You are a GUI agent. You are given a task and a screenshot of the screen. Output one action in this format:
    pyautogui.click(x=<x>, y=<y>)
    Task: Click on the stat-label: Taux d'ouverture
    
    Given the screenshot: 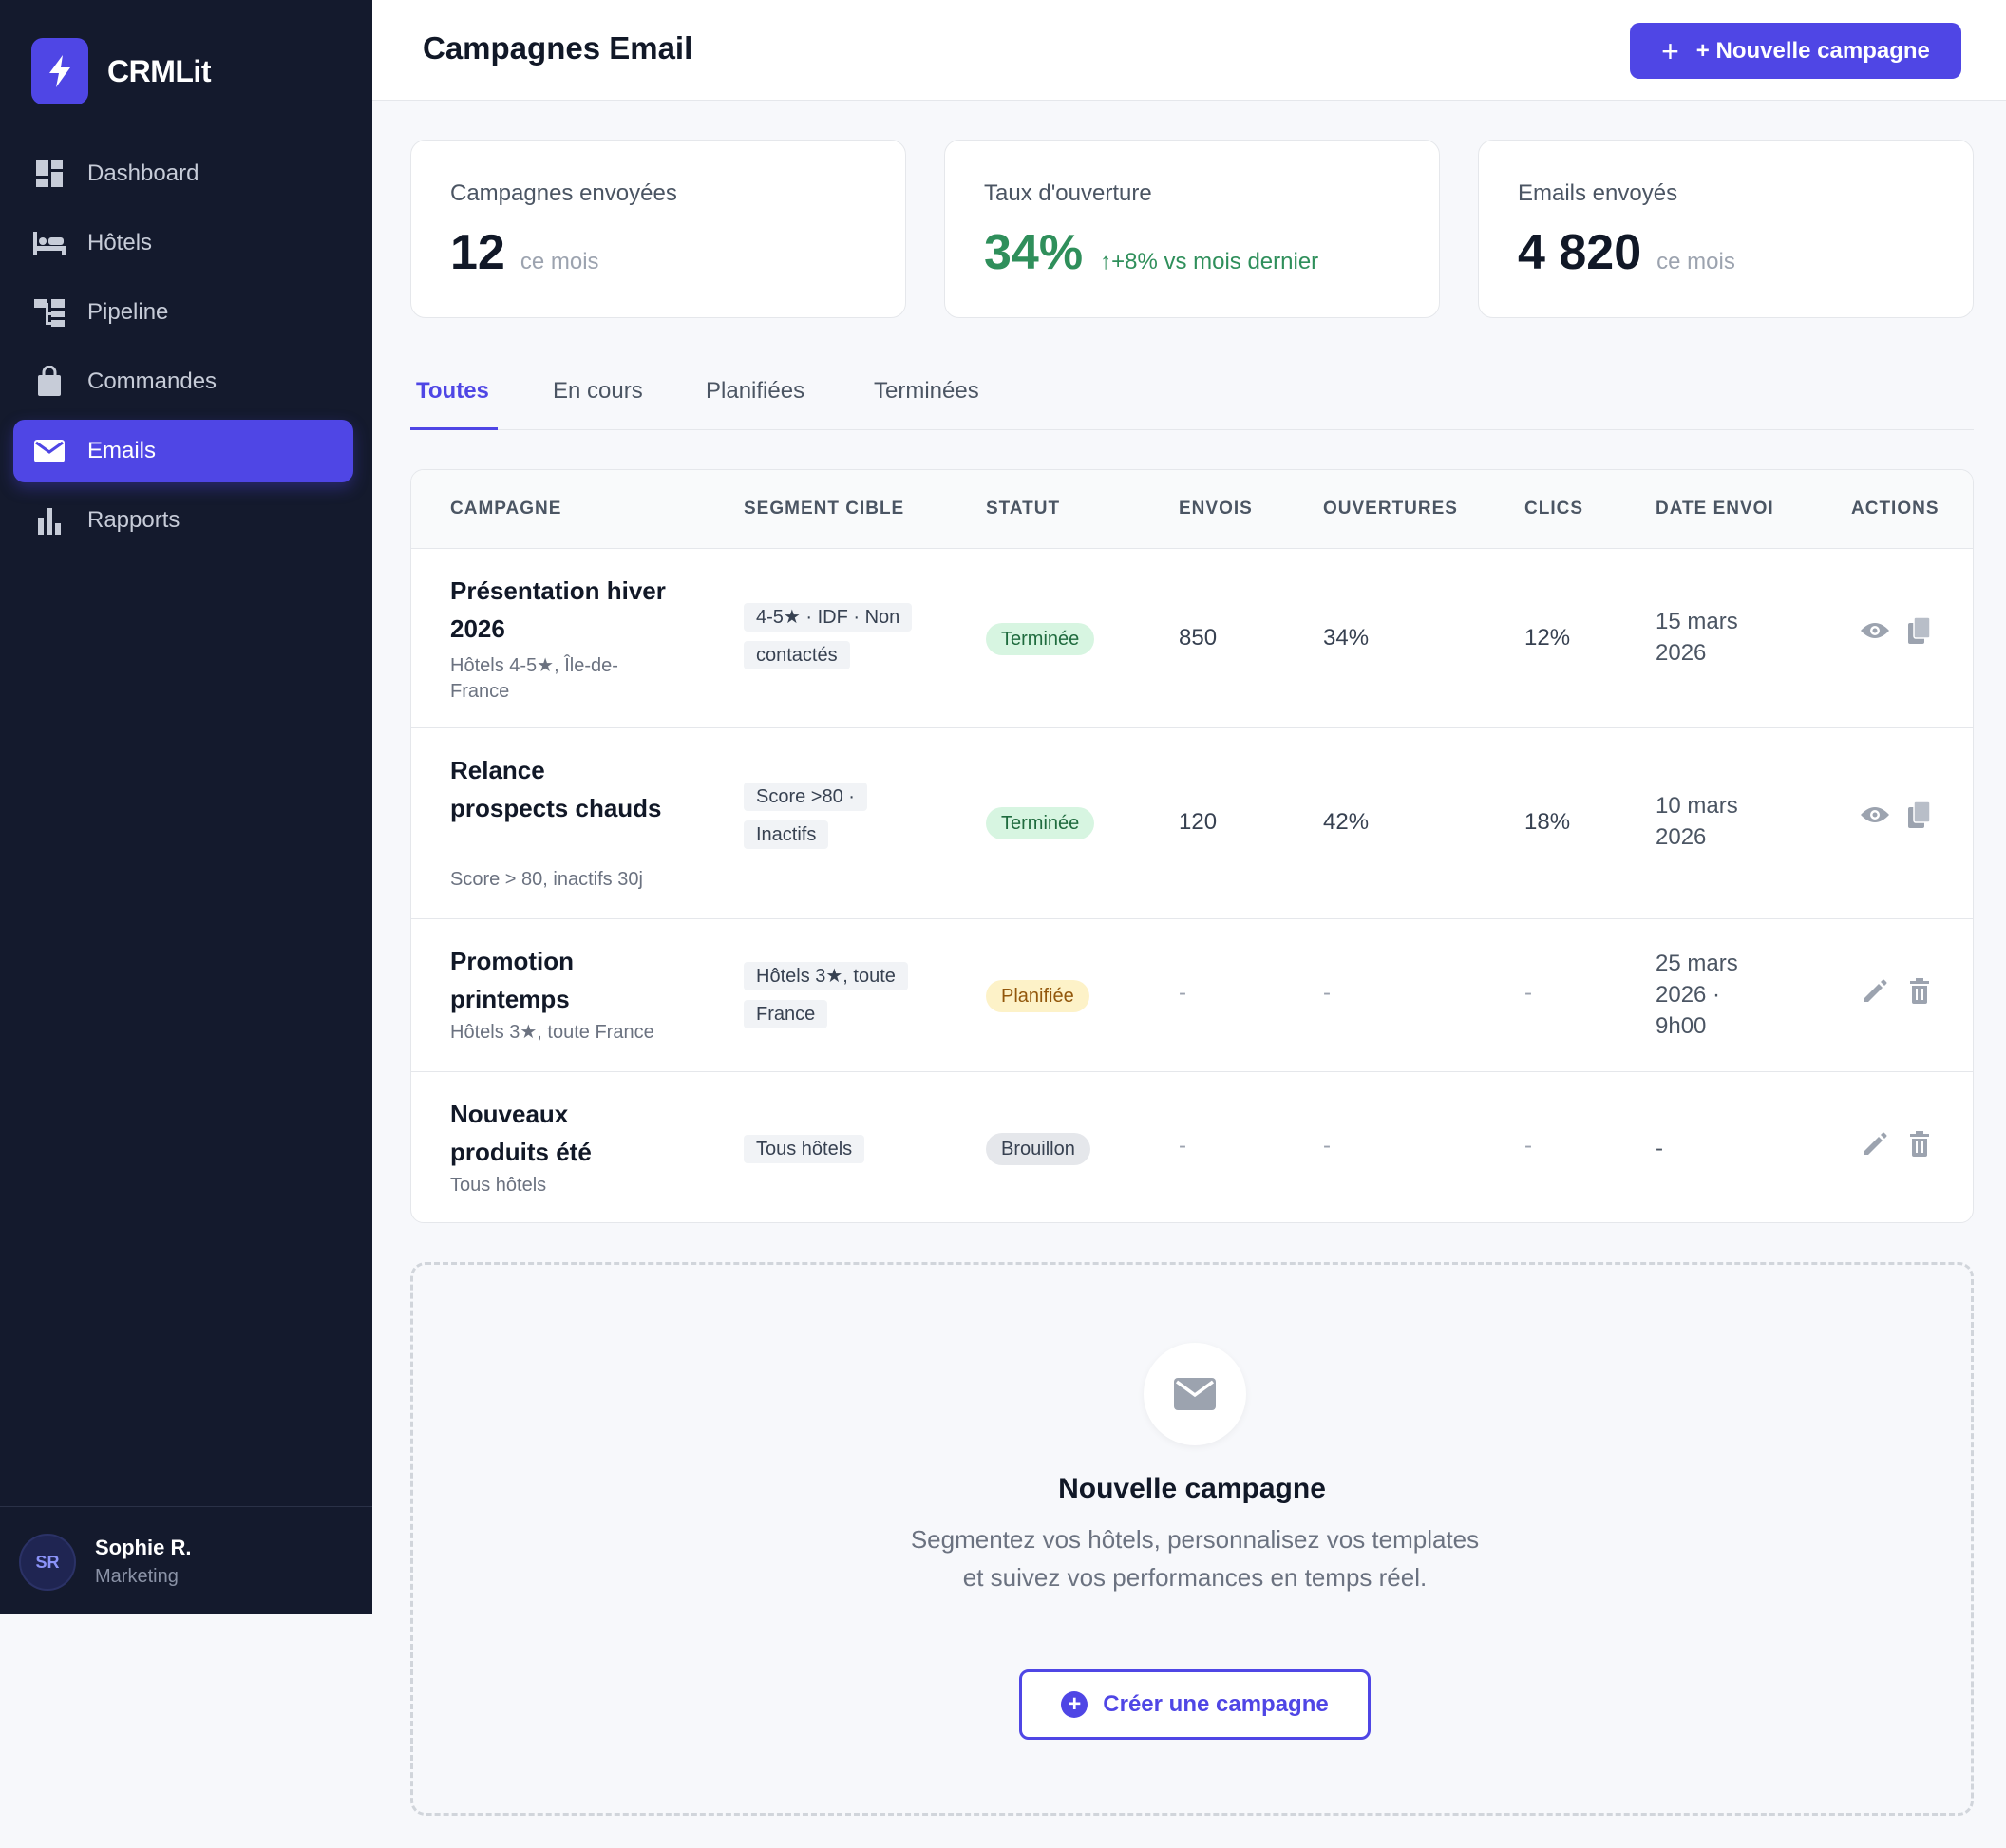 What is the action you would take?
    pyautogui.click(x=1068, y=193)
    